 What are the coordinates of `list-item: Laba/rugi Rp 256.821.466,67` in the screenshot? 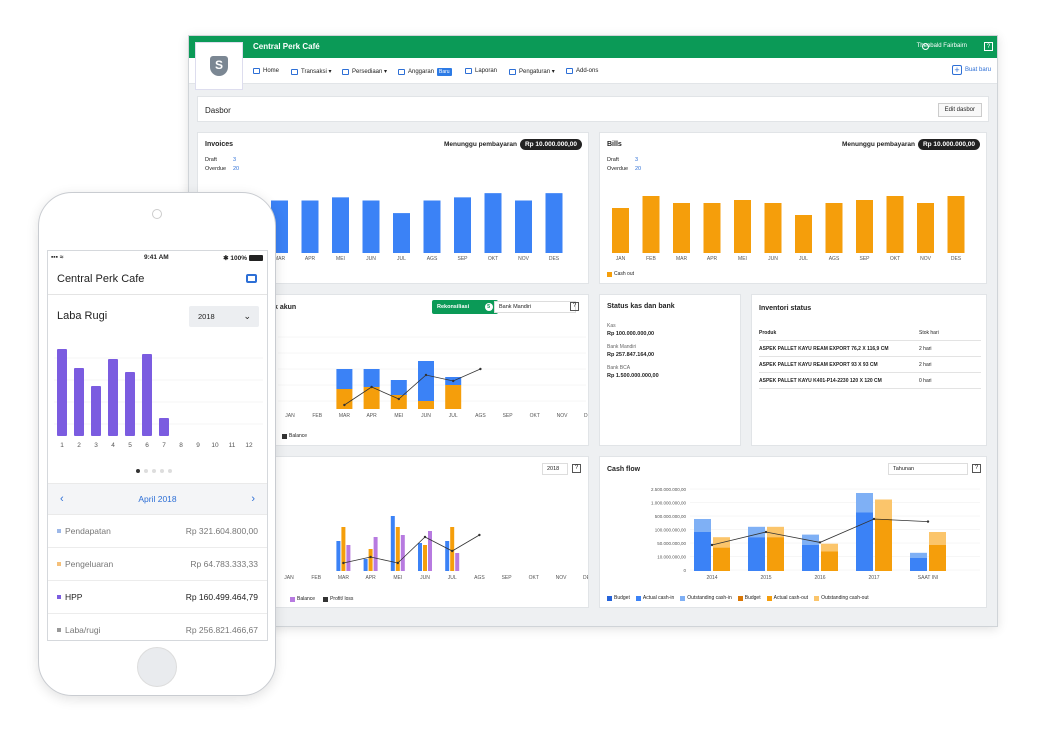 It's located at (157, 627).